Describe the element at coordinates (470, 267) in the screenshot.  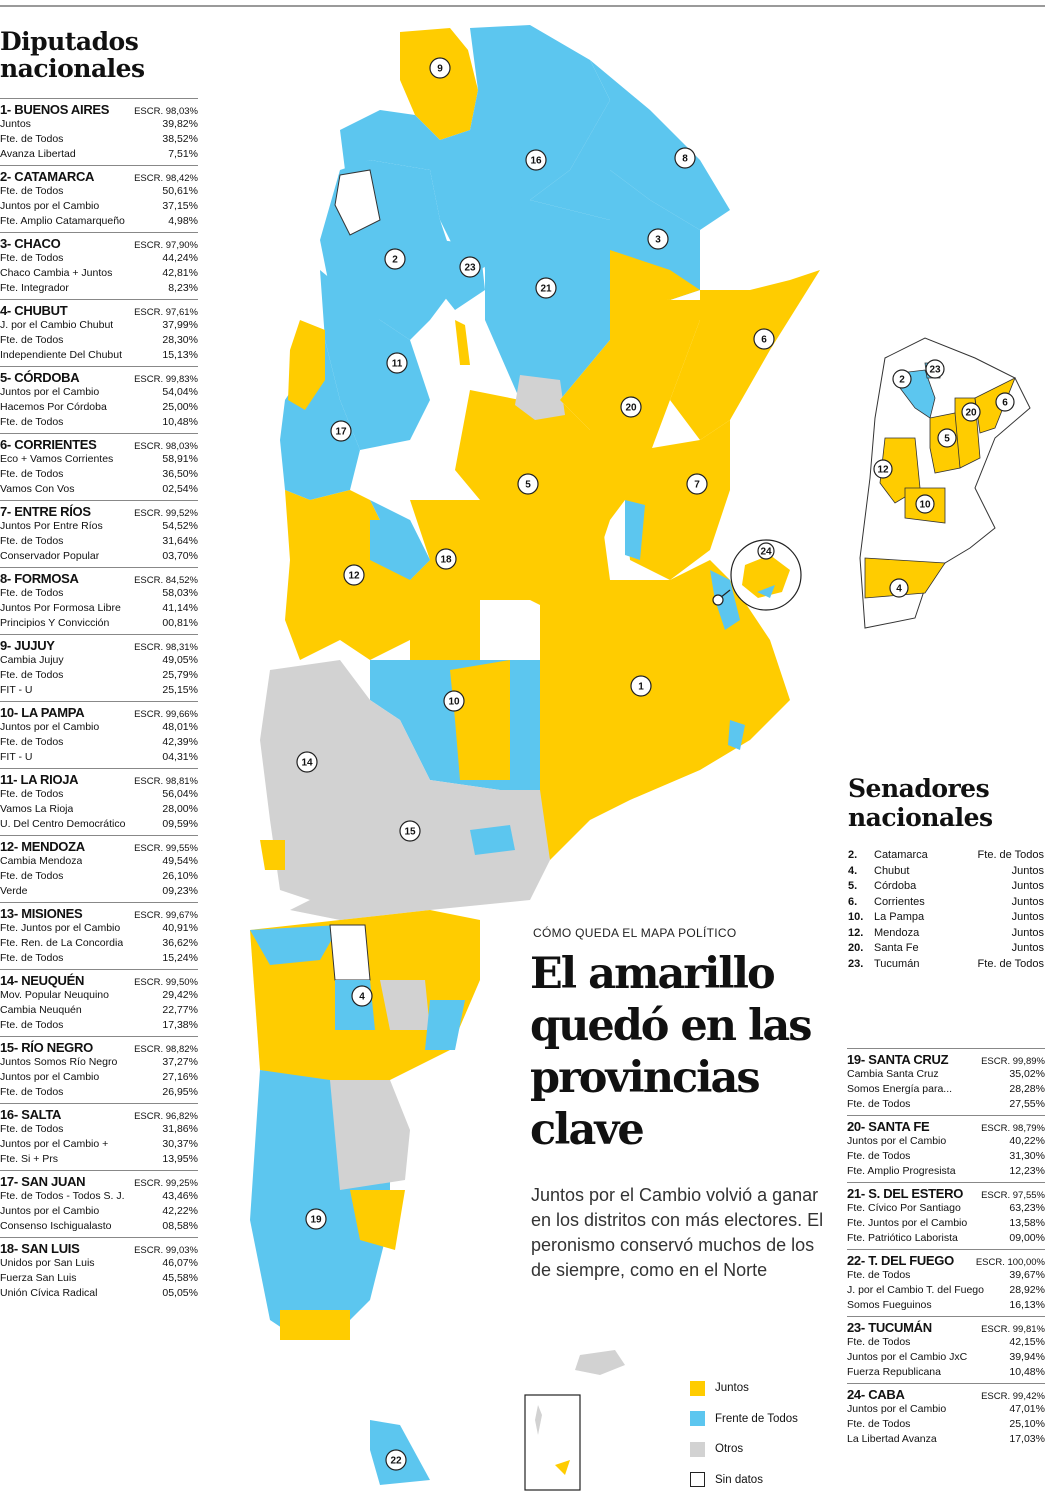
I see `marker-23: 23` at that location.